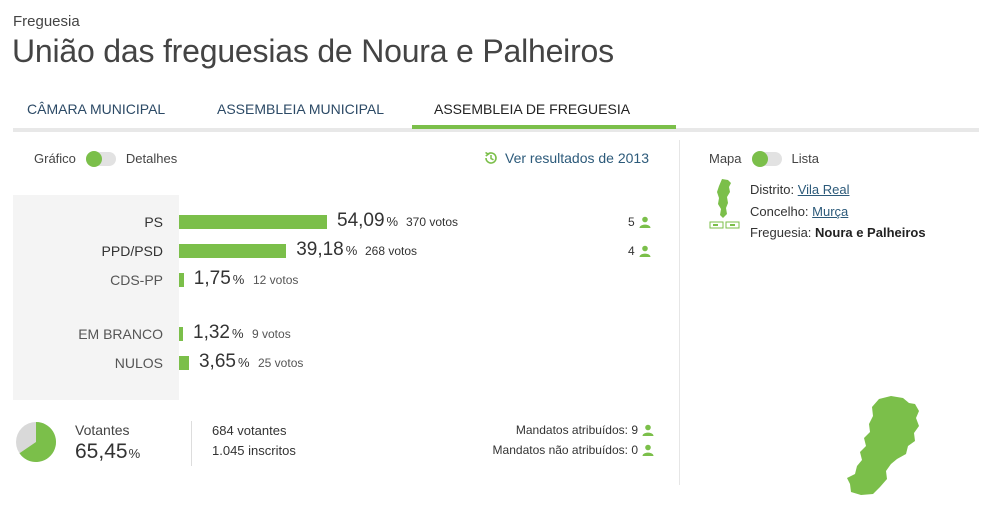 This screenshot has width=1001, height=528. What do you see at coordinates (631, 251) in the screenshot?
I see `seats-count: 4` at bounding box center [631, 251].